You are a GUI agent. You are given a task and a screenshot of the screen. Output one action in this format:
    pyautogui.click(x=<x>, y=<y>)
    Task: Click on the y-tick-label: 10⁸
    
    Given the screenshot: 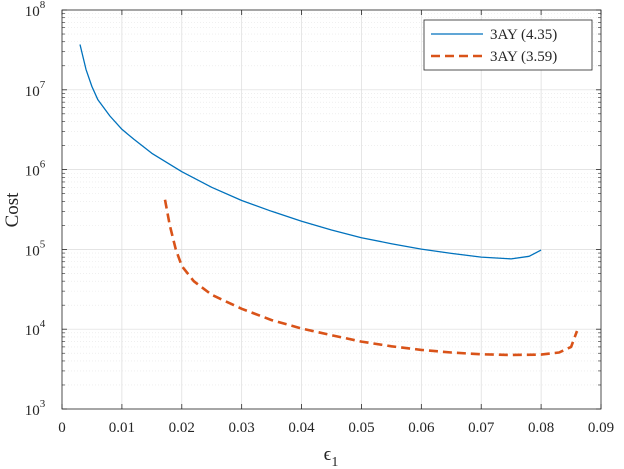 What is the action you would take?
    pyautogui.click(x=35, y=10)
    